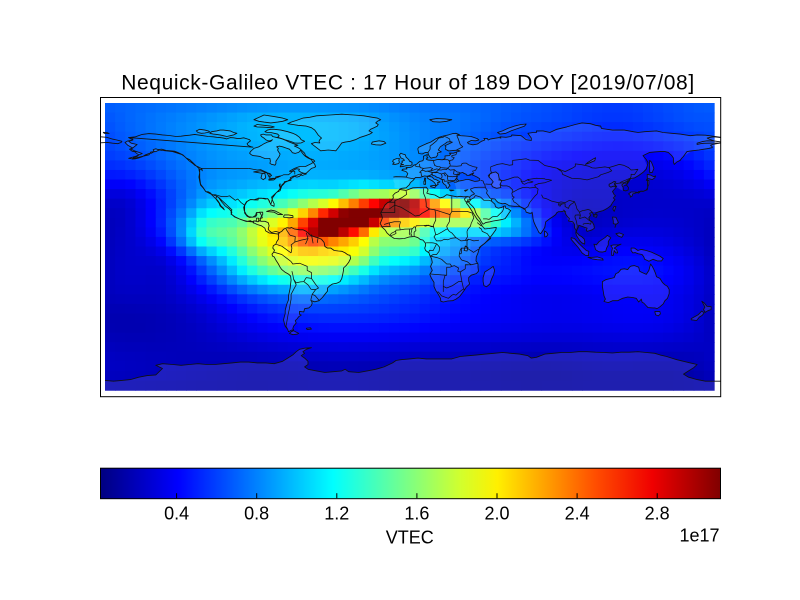 The height and width of the screenshot is (600, 800). What do you see at coordinates (410, 538) in the screenshot?
I see `svg-text: VTEC` at bounding box center [410, 538].